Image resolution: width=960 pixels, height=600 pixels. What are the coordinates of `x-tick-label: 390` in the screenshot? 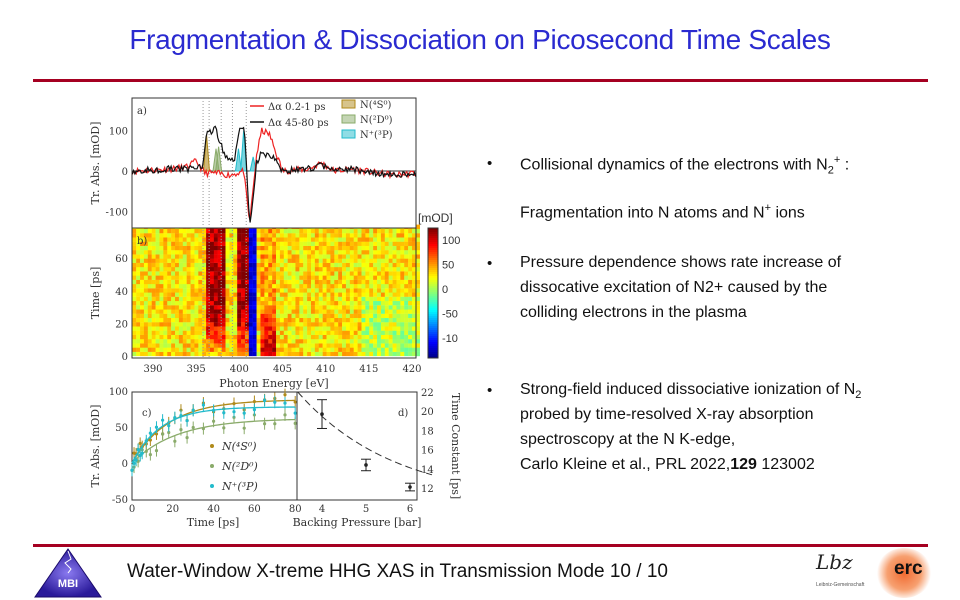 It's located at (152, 369).